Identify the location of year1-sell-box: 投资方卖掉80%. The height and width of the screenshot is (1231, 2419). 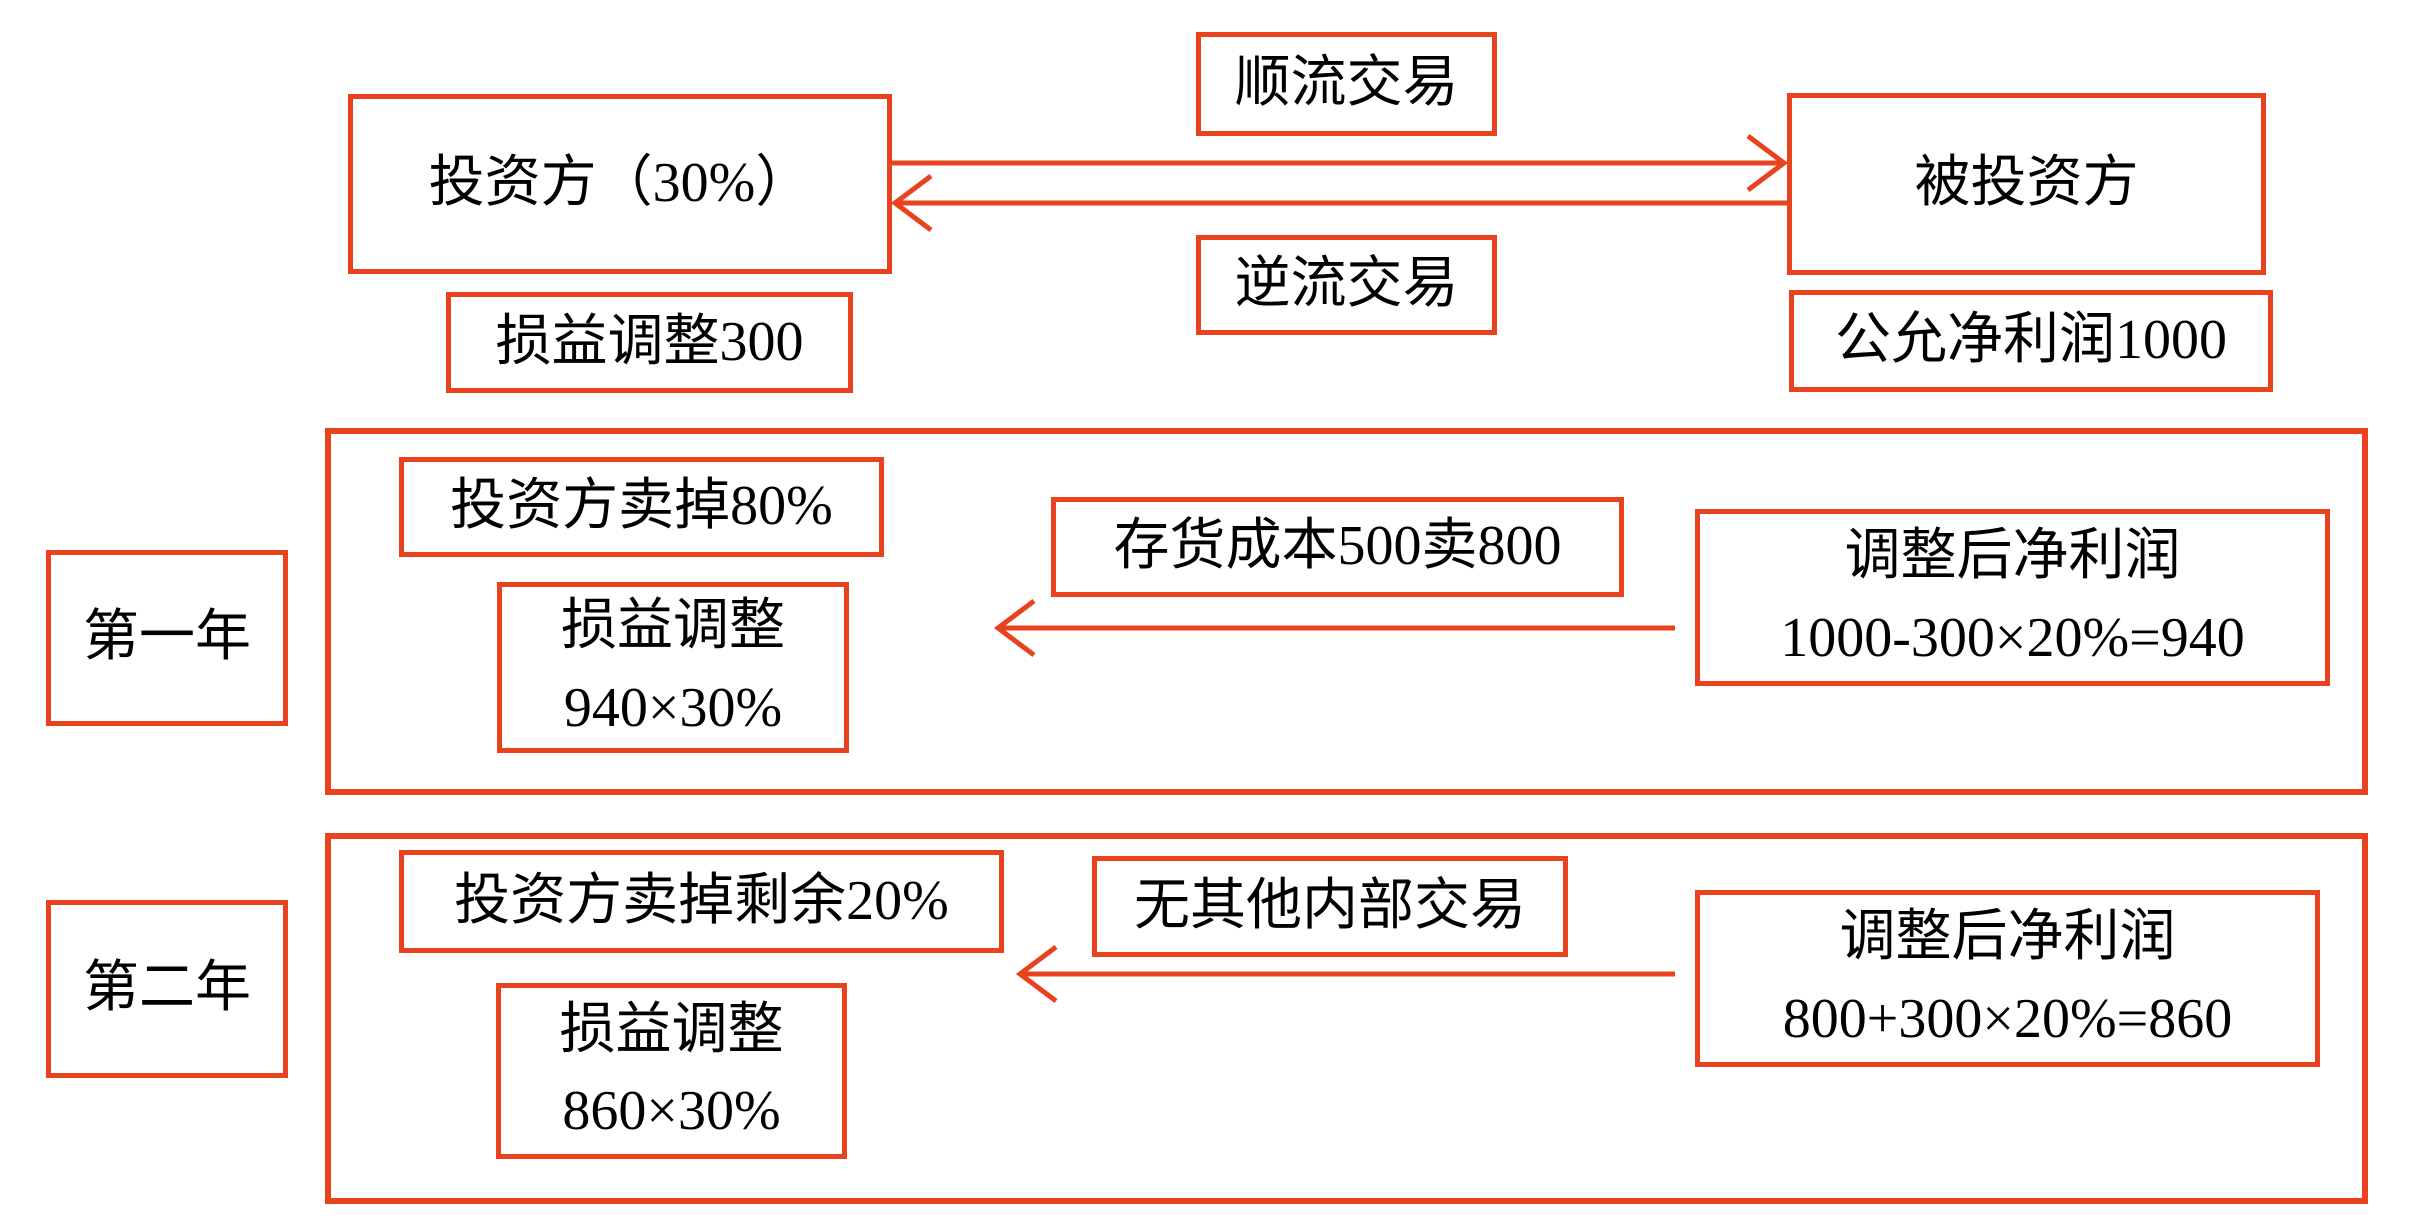
(641, 507).